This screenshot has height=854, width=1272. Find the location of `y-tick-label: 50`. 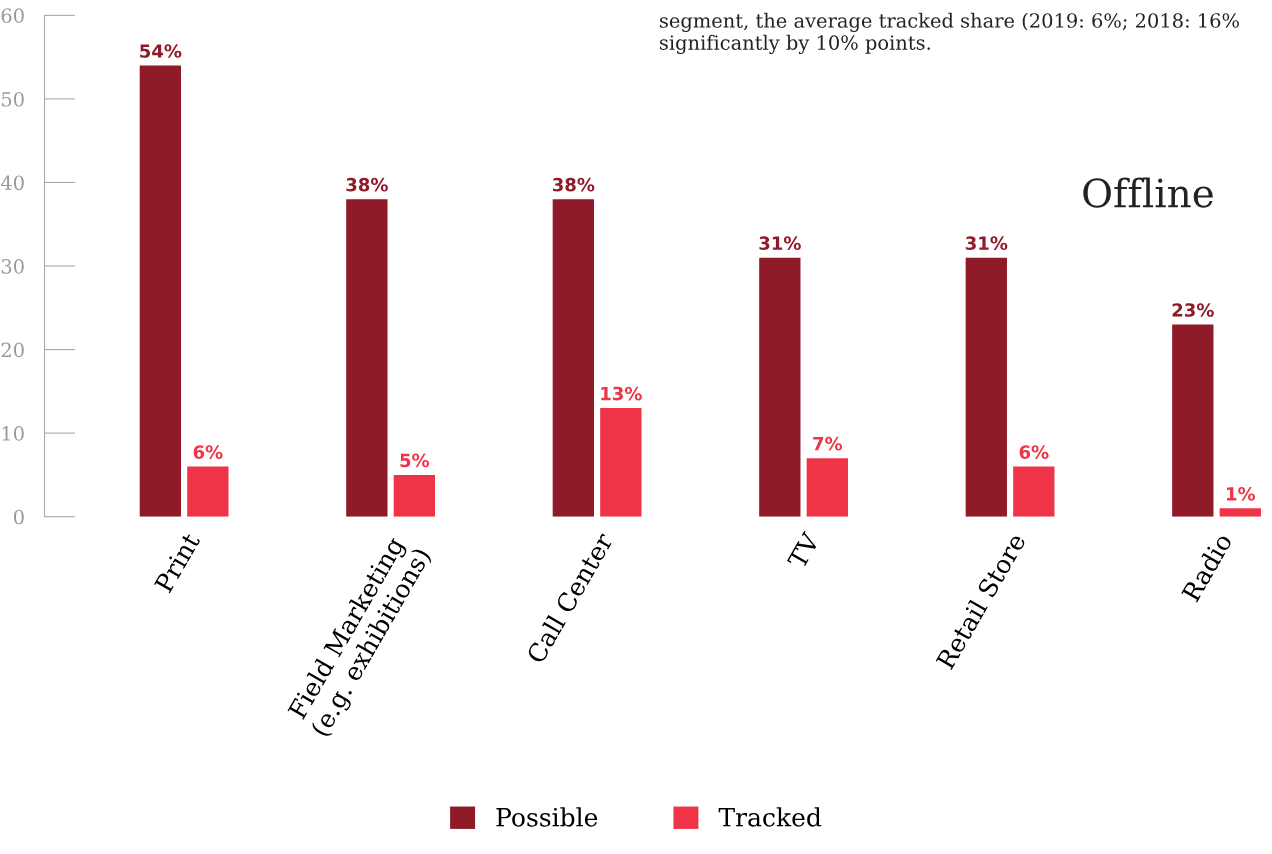

y-tick-label: 50 is located at coordinates (12, 99).